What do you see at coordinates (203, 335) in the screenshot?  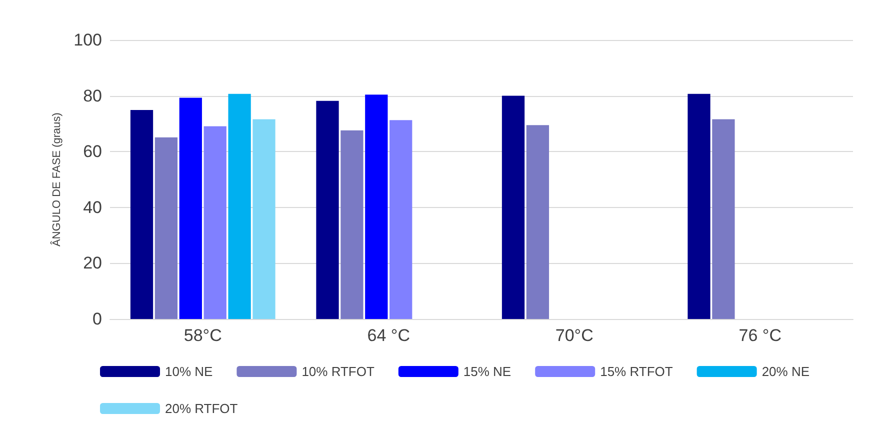 I see `x-tick-label: 58°C` at bounding box center [203, 335].